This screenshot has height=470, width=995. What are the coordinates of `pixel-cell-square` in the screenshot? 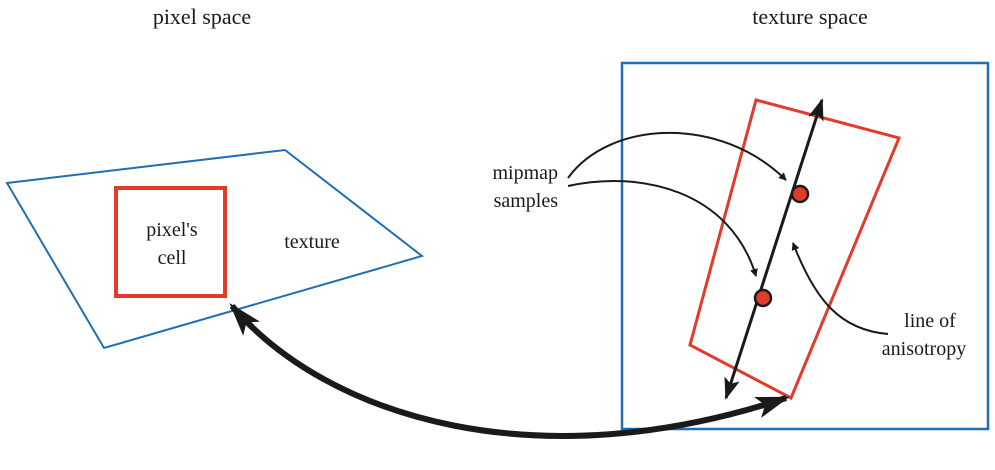 It's located at (170, 242).